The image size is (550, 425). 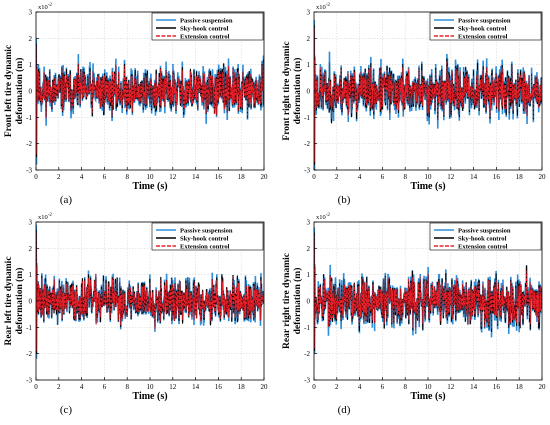 What do you see at coordinates (344, 200) in the screenshot?
I see `panel-label: (b)` at bounding box center [344, 200].